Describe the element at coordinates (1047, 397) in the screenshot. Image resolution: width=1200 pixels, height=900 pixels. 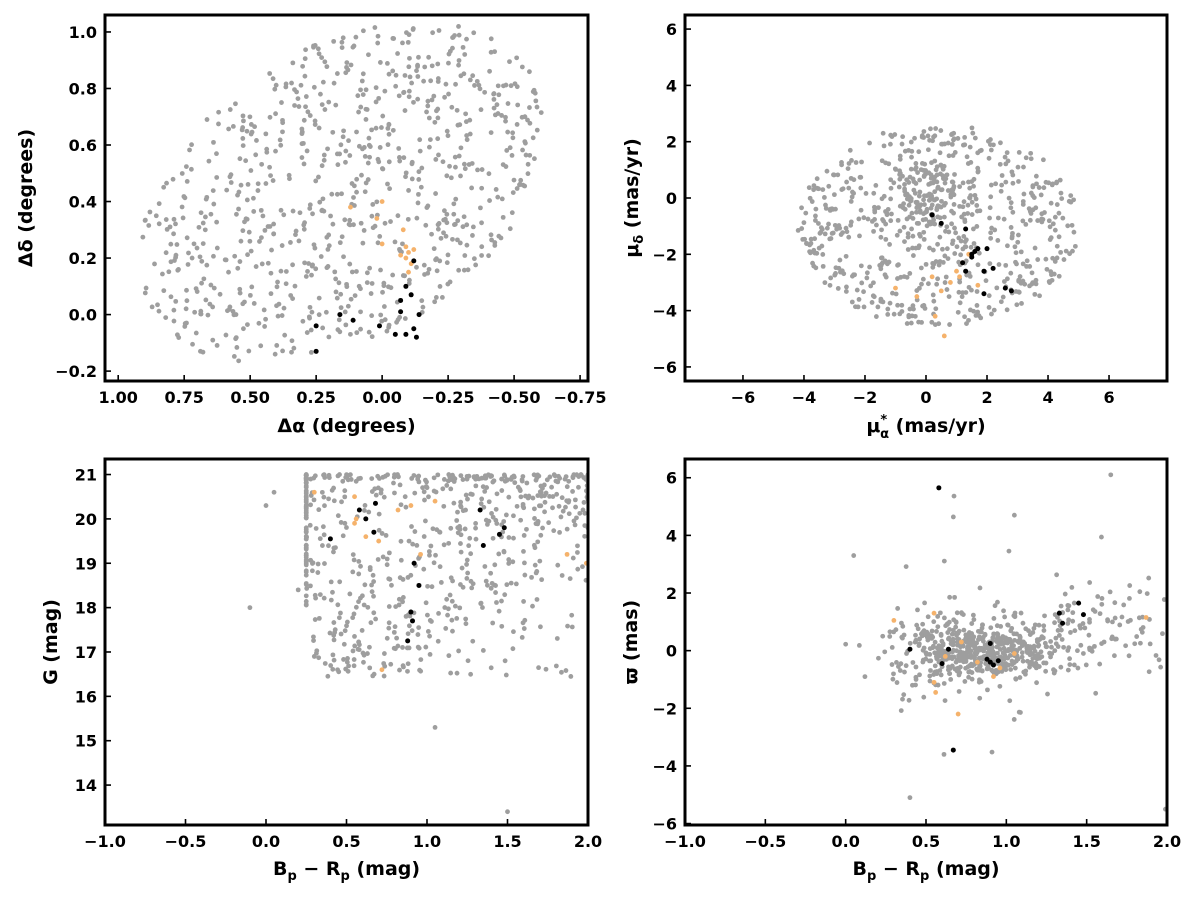
I see `x-tick-label: 4` at that location.